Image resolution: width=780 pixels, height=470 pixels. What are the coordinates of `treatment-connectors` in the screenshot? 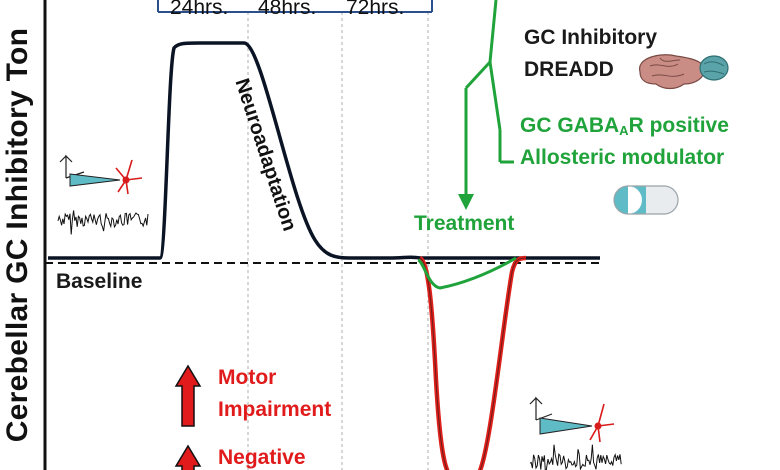 It's located at (489, 98).